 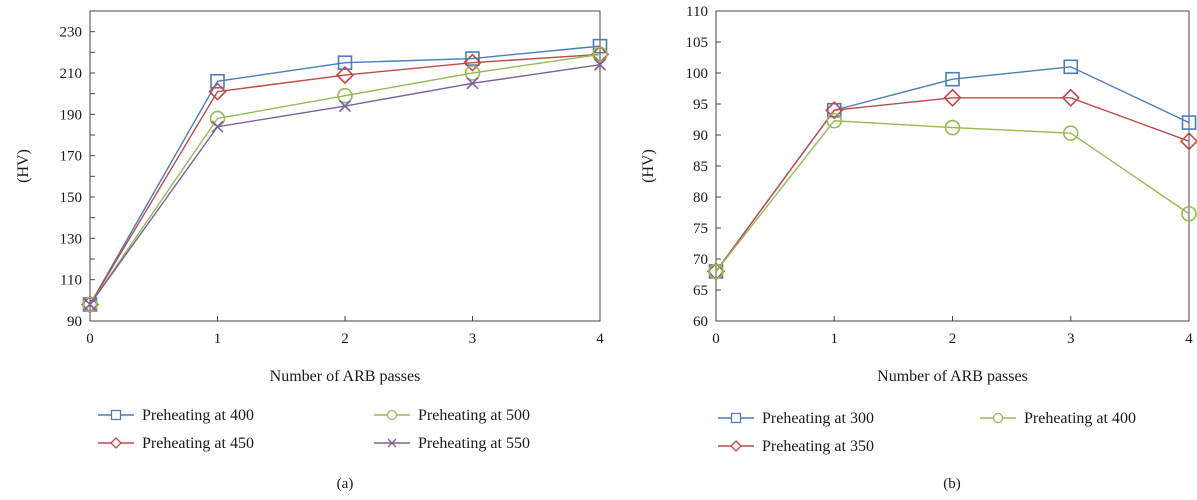 What do you see at coordinates (474, 415) in the screenshot?
I see `legend-label: Preheating at 500` at bounding box center [474, 415].